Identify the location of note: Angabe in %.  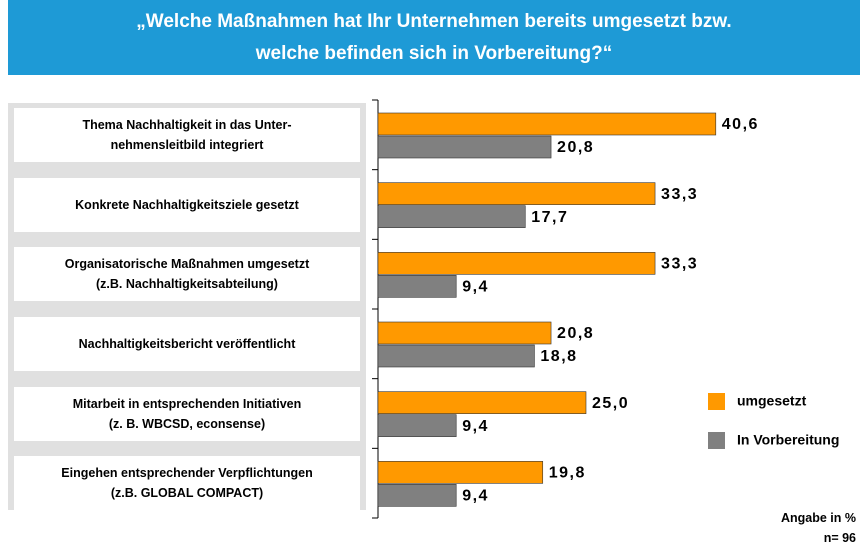
(818, 518).